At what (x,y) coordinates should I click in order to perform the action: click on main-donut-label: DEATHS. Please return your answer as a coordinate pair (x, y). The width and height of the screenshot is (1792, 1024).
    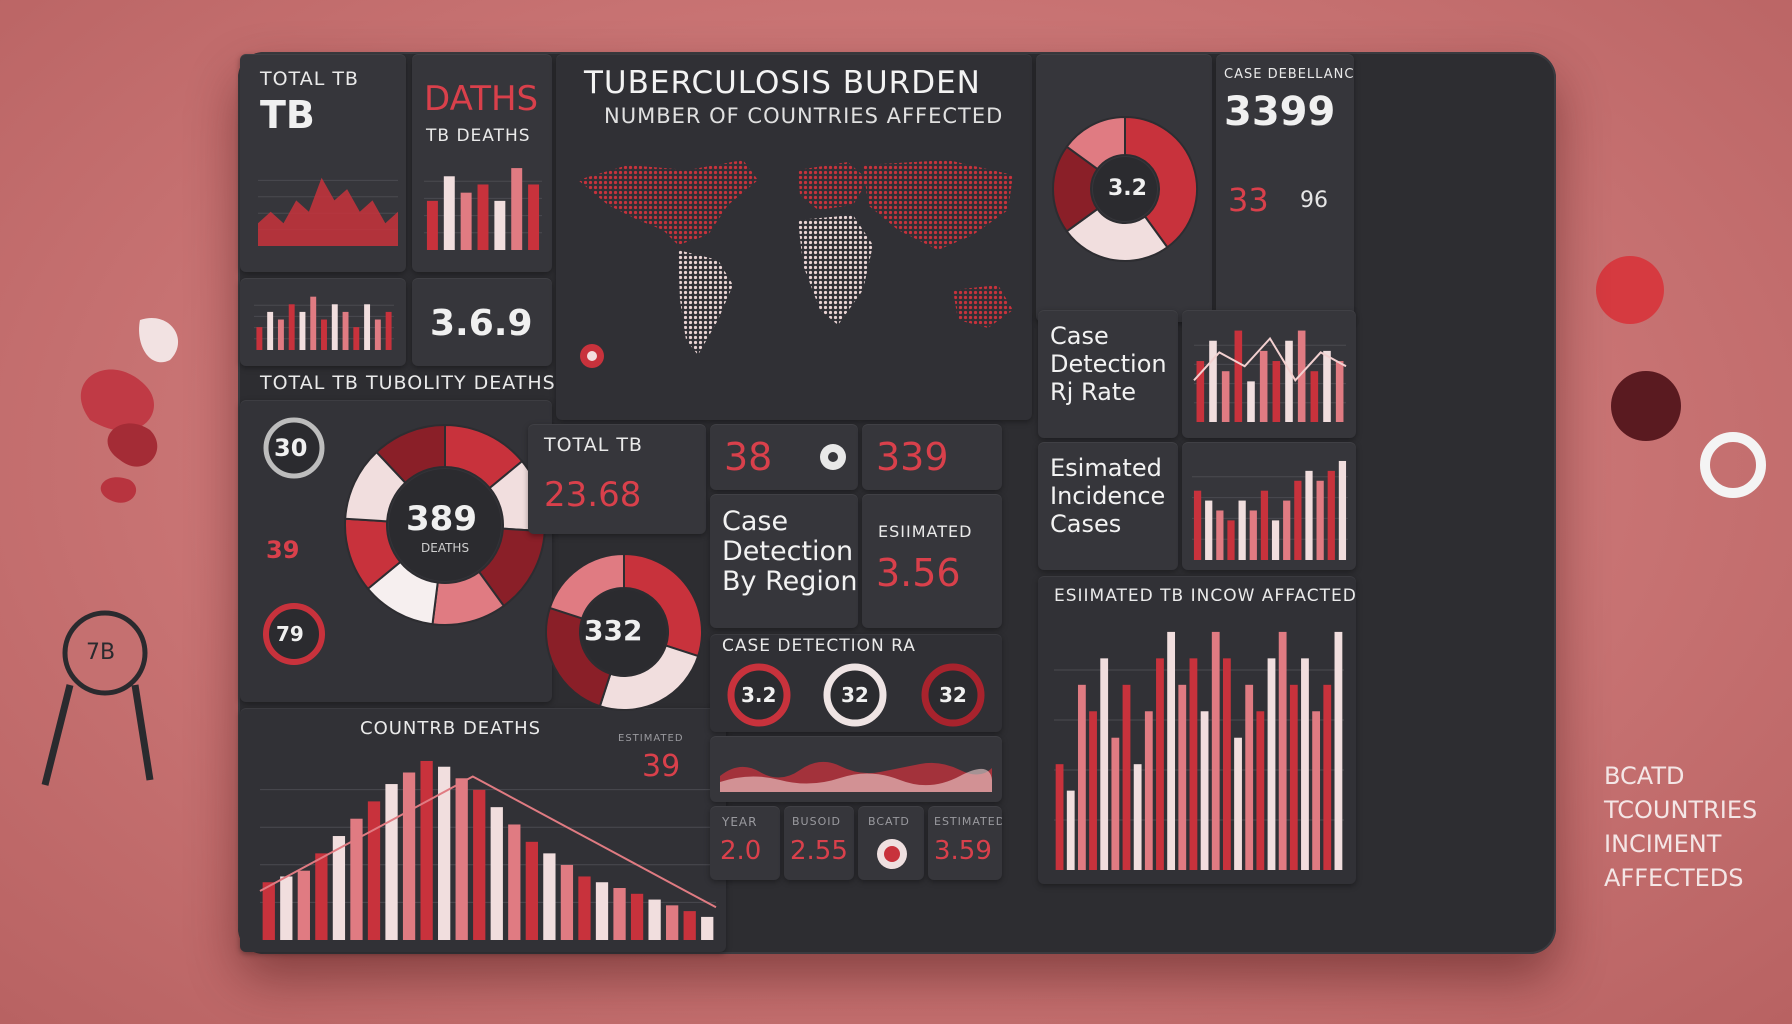
    Looking at the image, I should click on (445, 548).